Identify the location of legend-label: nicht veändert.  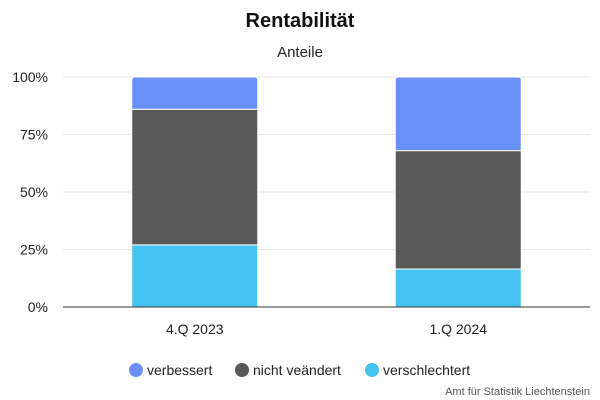
(297, 370).